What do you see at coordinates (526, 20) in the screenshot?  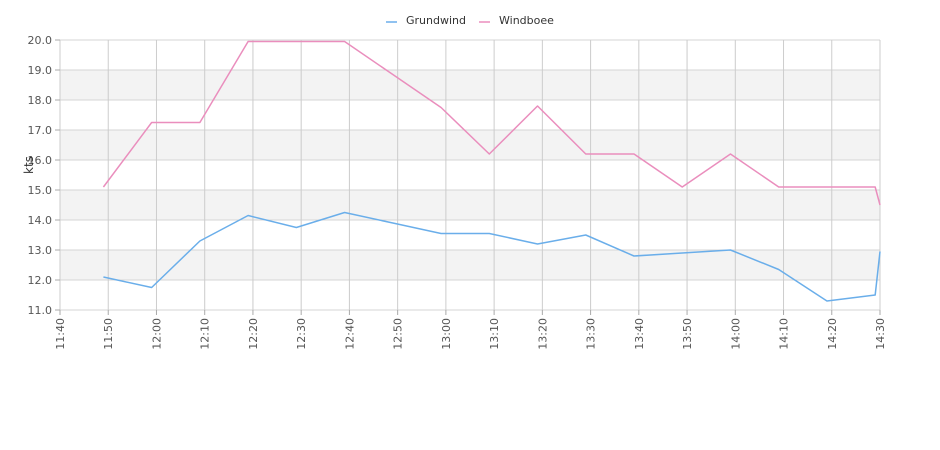 I see `legend-label: Windboee` at bounding box center [526, 20].